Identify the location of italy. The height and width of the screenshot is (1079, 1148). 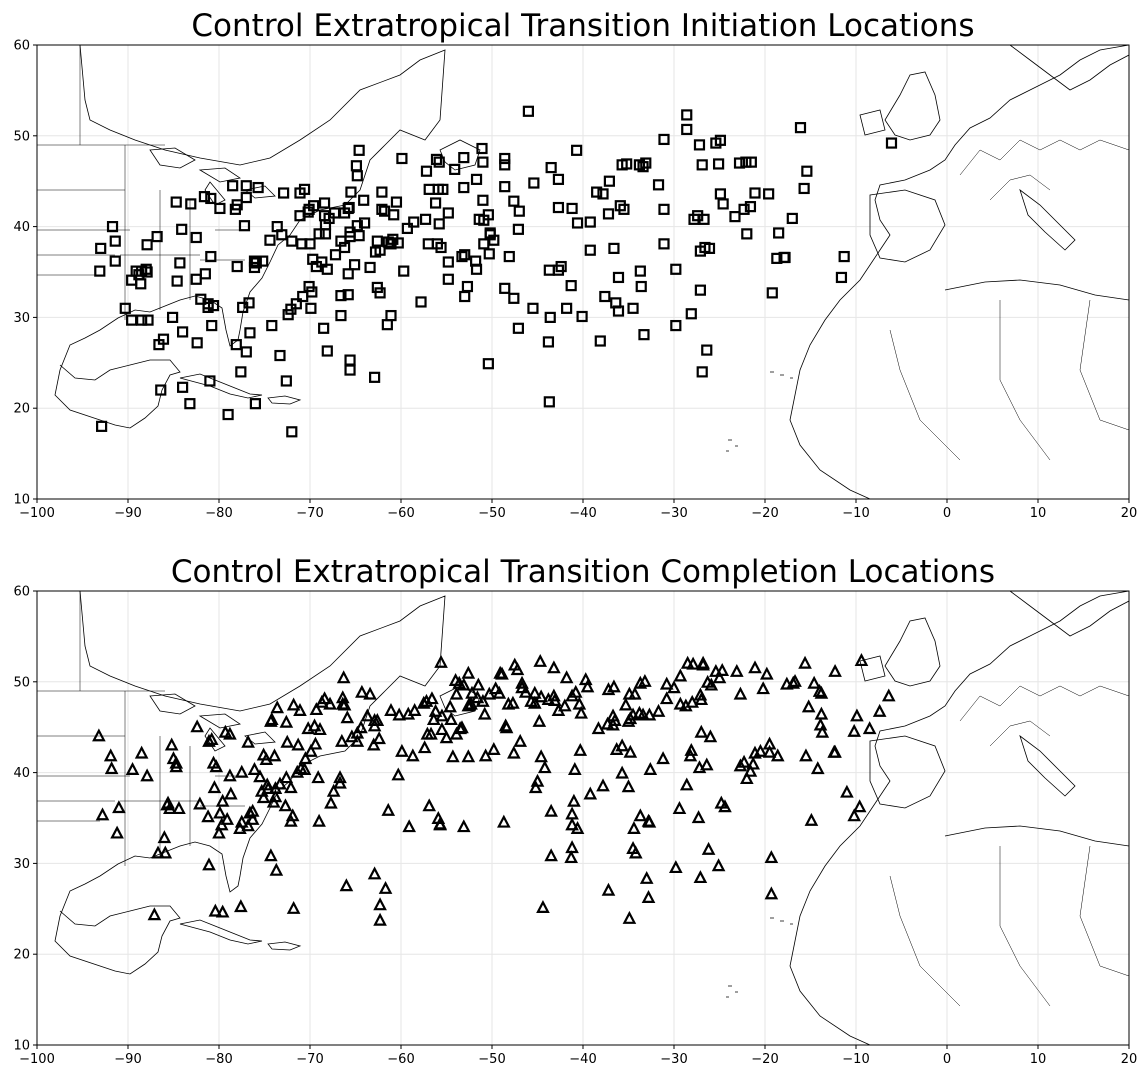
(1047, 765).